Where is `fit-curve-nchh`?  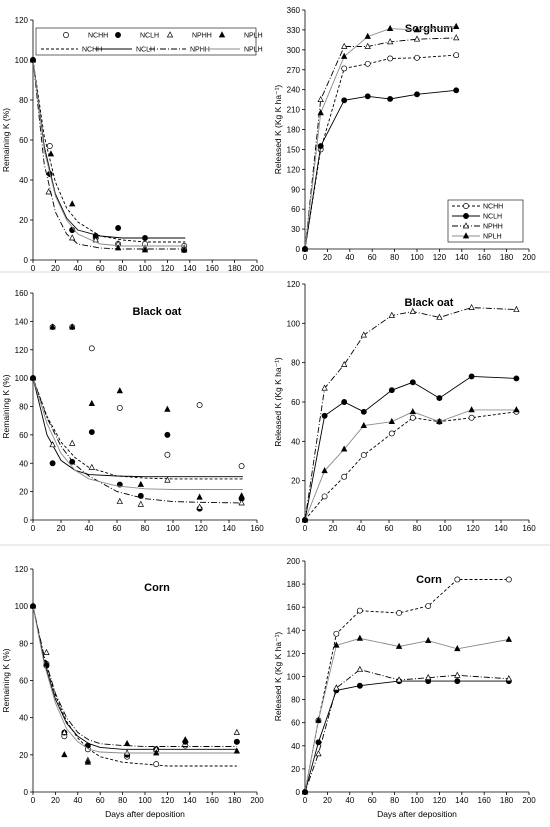 fit-curve-nchh is located at coordinates (109, 151).